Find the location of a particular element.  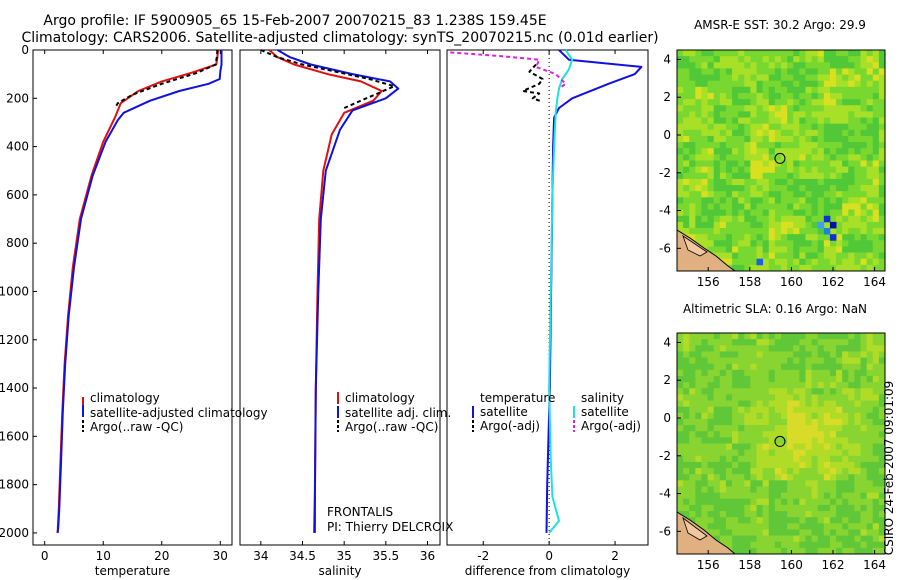

island-shape is located at coordinates (706, 532).